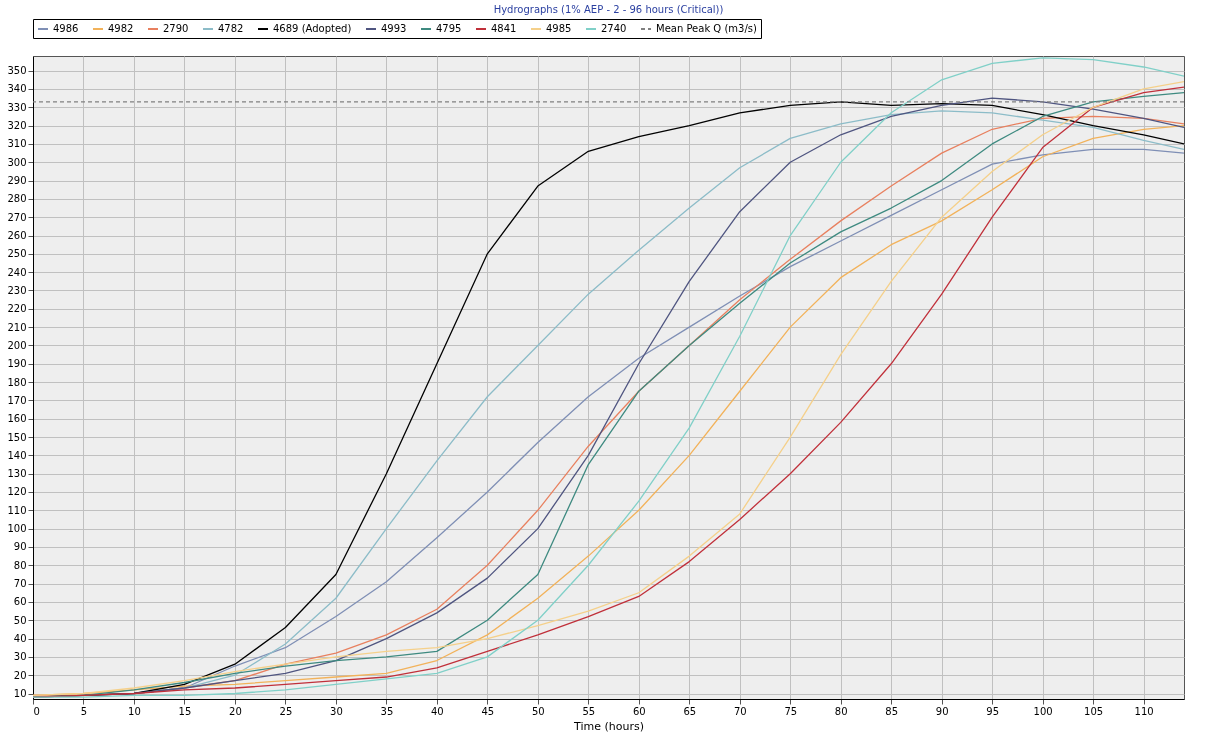  I want to click on x-axis-title: Time (hours), so click(608, 726).